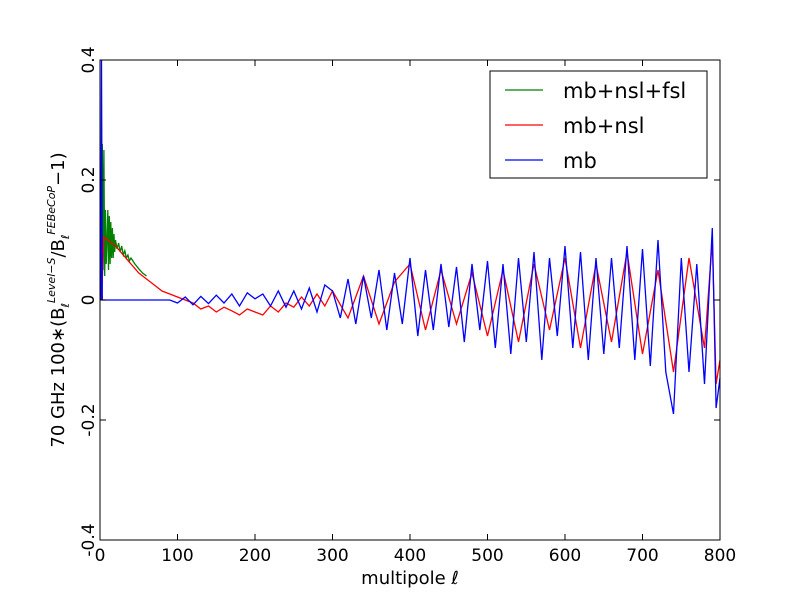 The image size is (800, 600). Describe the element at coordinates (580, 161) in the screenshot. I see `legend-label-mb: mb` at that location.